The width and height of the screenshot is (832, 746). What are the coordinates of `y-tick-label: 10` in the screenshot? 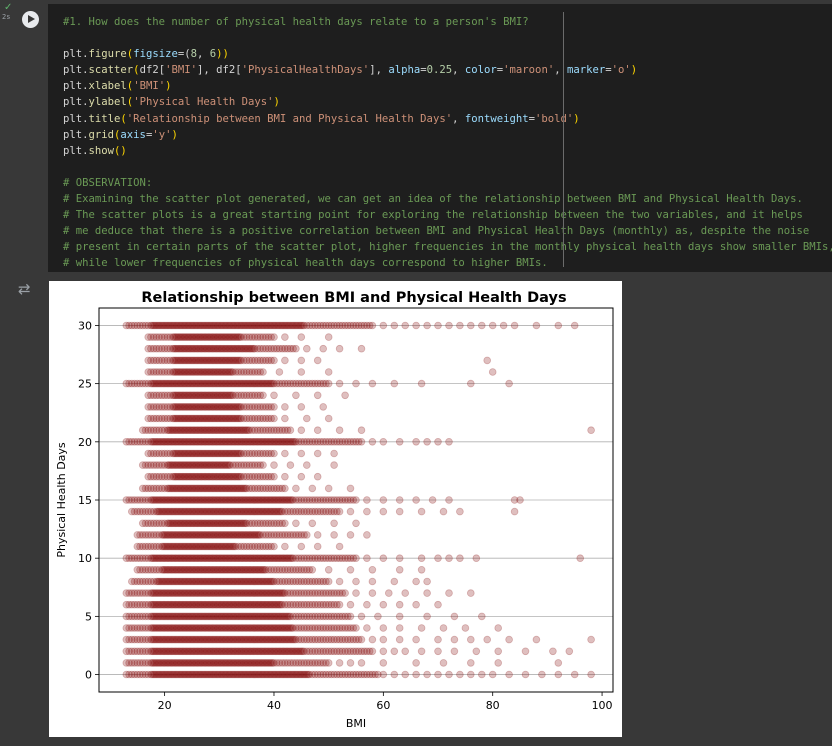 It's located at (85, 558).